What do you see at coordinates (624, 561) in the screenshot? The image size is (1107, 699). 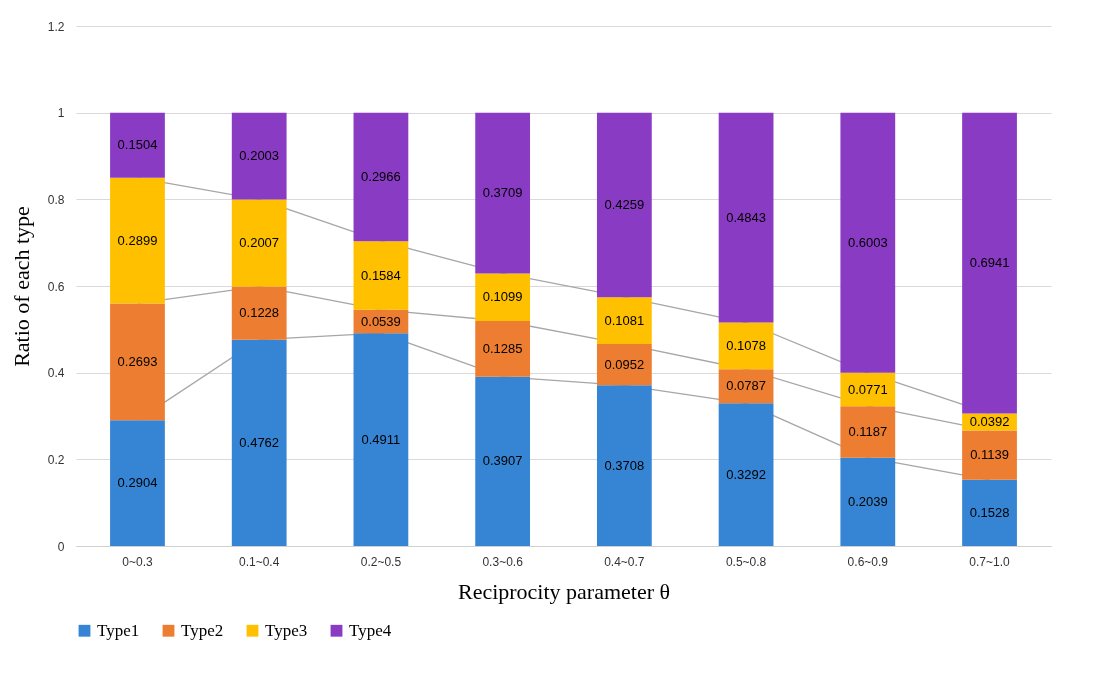 I see `x-tick-label: 0.4~0.7` at bounding box center [624, 561].